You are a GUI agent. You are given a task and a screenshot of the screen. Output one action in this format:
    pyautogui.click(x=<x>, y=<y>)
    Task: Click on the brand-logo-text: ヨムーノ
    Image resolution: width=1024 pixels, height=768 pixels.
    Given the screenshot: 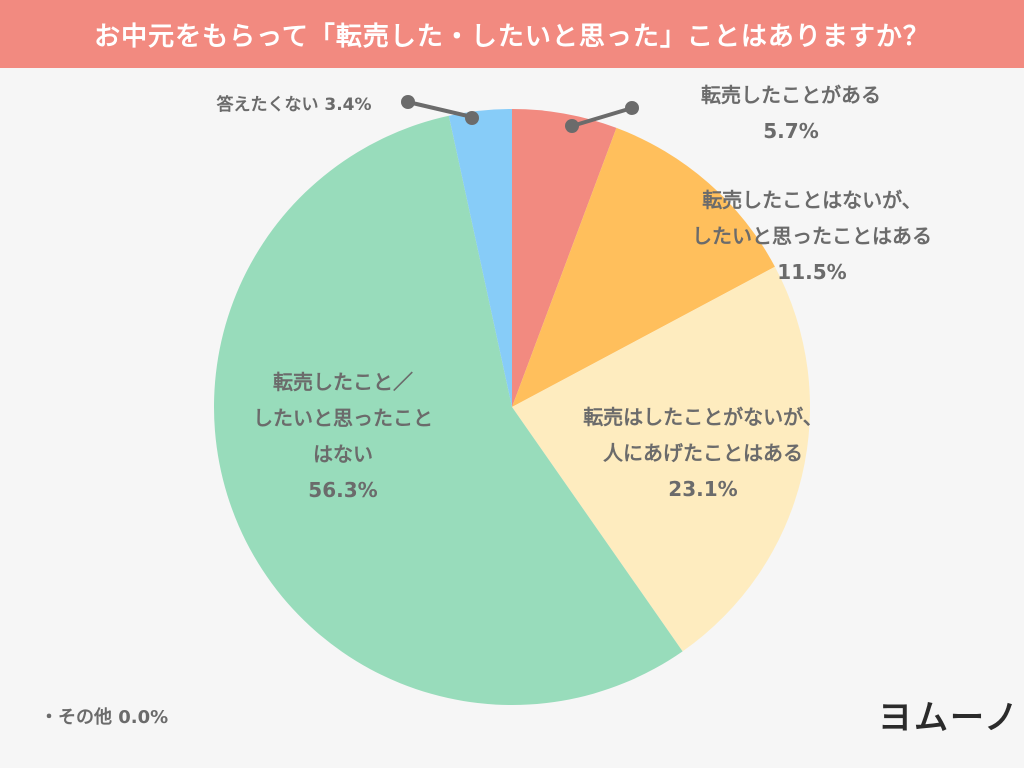 What is the action you would take?
    pyautogui.click(x=949, y=718)
    